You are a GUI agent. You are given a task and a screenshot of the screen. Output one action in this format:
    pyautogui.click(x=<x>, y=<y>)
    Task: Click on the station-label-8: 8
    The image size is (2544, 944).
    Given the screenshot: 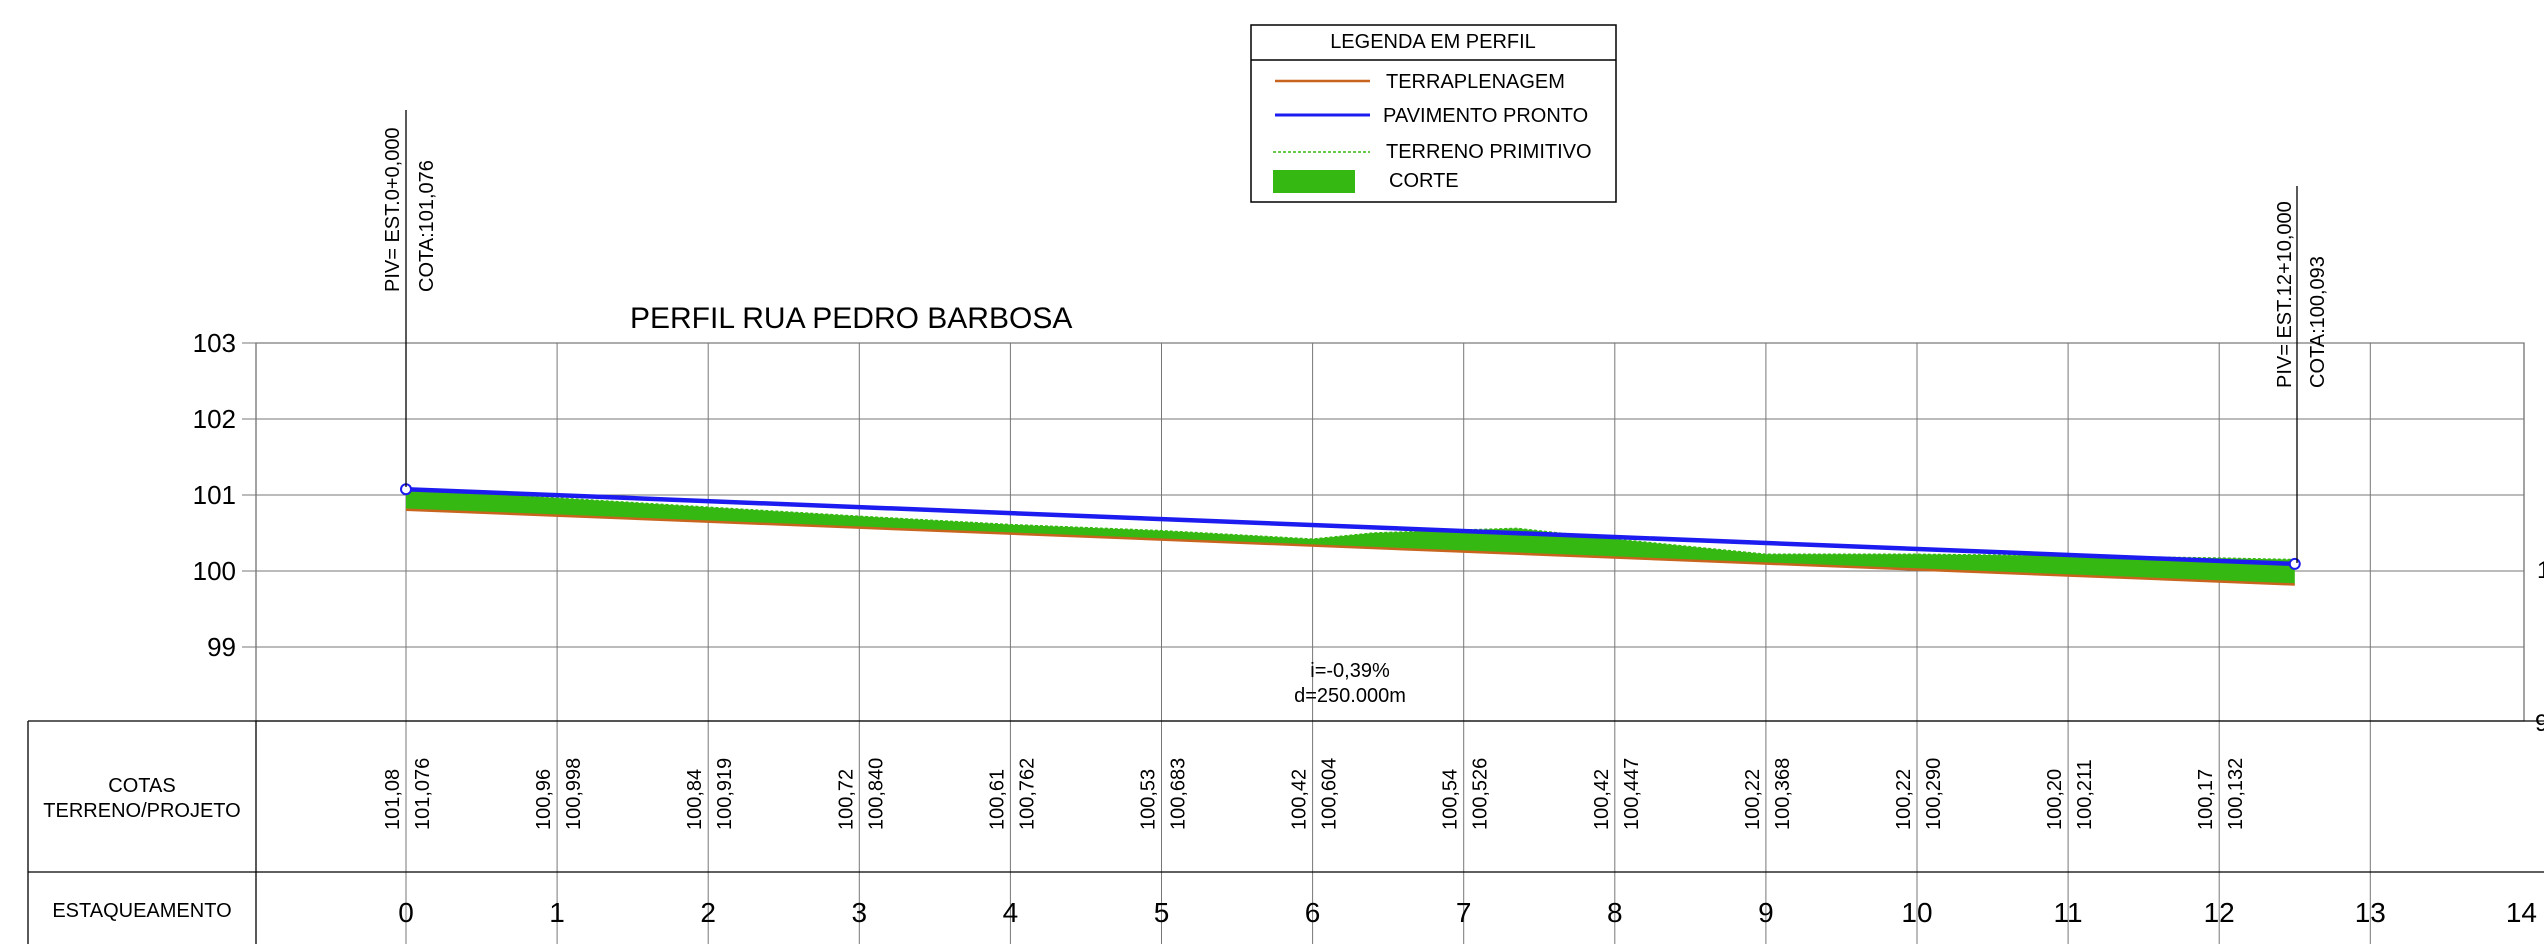 What is the action you would take?
    pyautogui.click(x=1615, y=912)
    